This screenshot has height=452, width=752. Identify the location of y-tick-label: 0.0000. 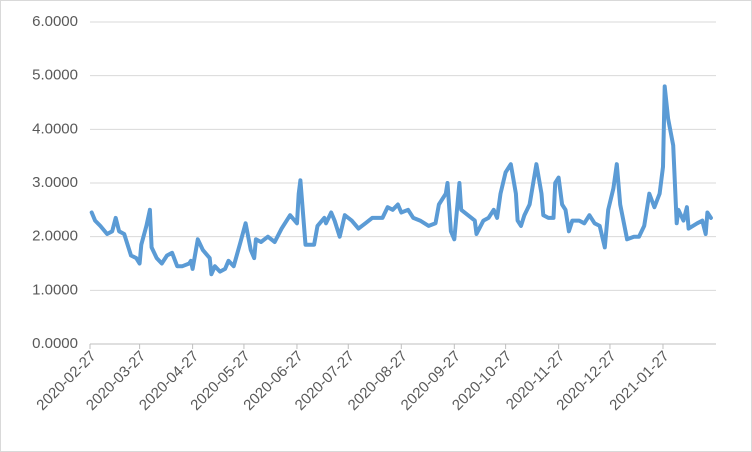
(55, 343).